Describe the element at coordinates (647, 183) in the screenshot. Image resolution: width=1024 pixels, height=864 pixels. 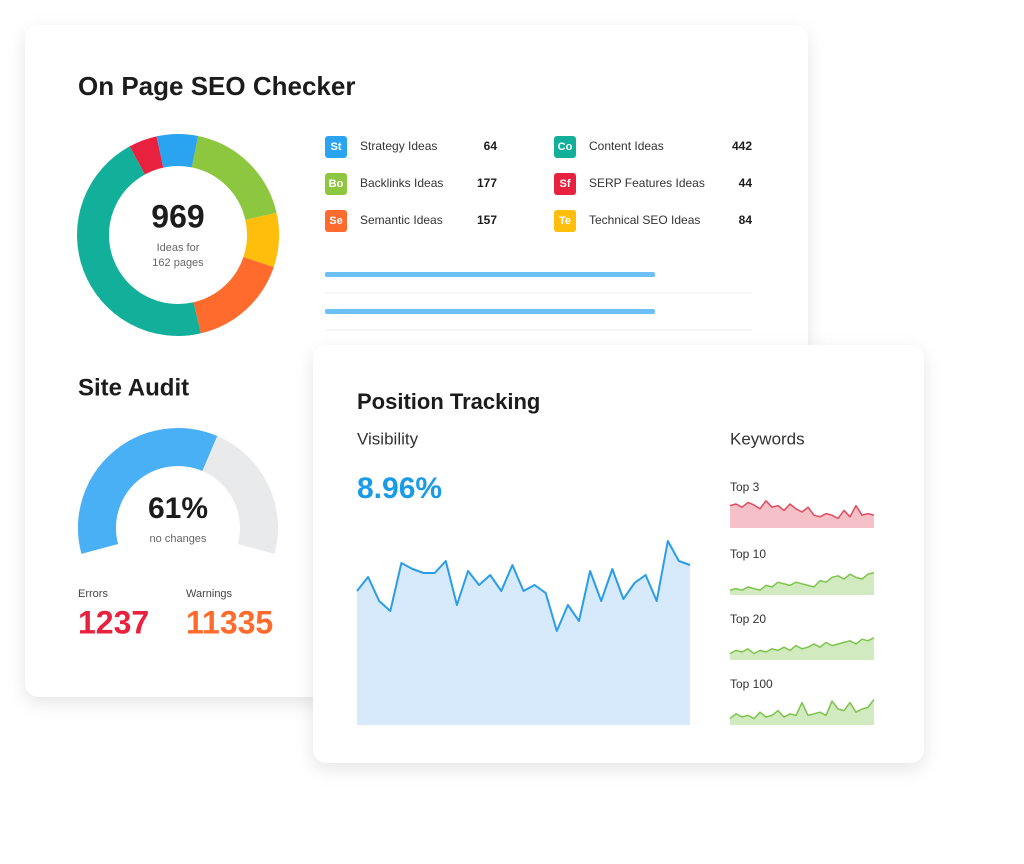
I see `legend-label: SERP Features Ideas` at that location.